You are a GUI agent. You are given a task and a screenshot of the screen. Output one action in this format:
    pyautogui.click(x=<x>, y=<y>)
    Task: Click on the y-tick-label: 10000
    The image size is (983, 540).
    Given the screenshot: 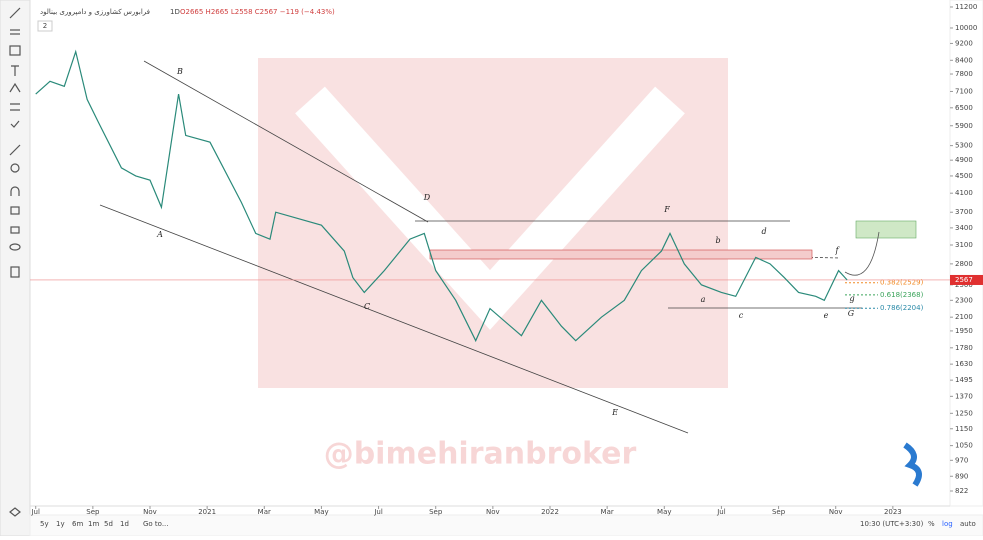 What is the action you would take?
    pyautogui.click(x=966, y=28)
    